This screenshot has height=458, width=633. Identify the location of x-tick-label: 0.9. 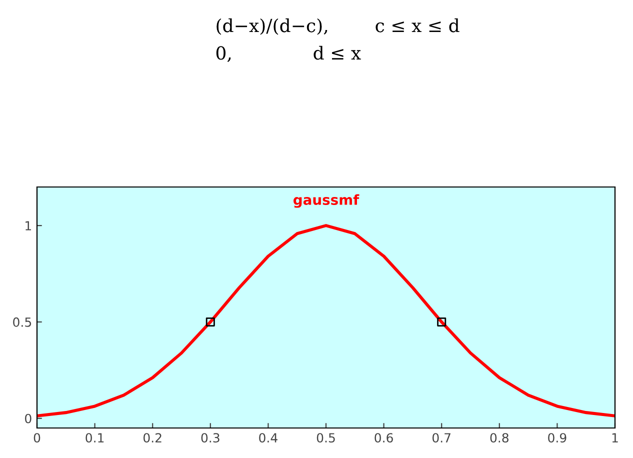
(557, 438).